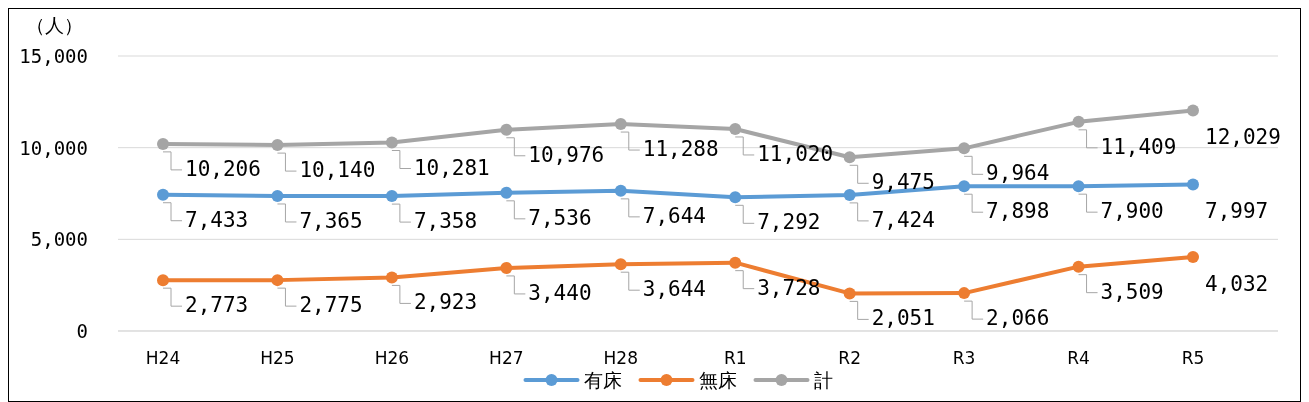  I want to click on data-label: 10,206, so click(223, 168).